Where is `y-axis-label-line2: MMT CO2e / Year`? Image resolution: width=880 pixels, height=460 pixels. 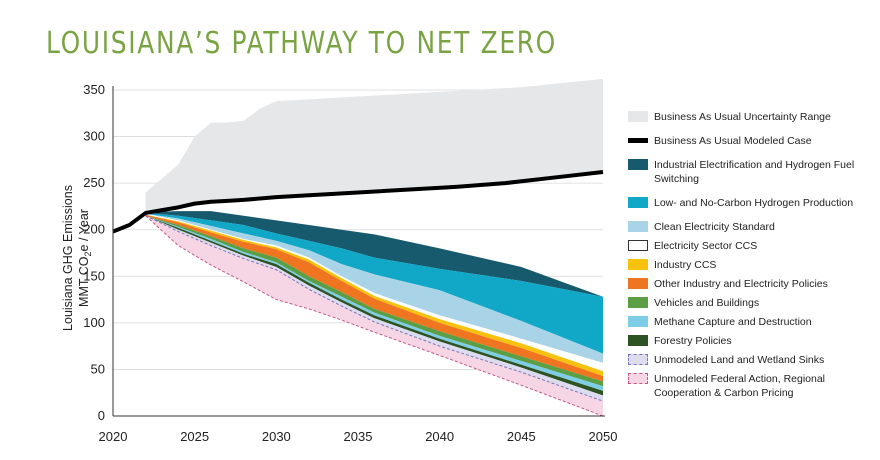
y-axis-label-line2: MMT CO2e / Year is located at coordinates (85, 258).